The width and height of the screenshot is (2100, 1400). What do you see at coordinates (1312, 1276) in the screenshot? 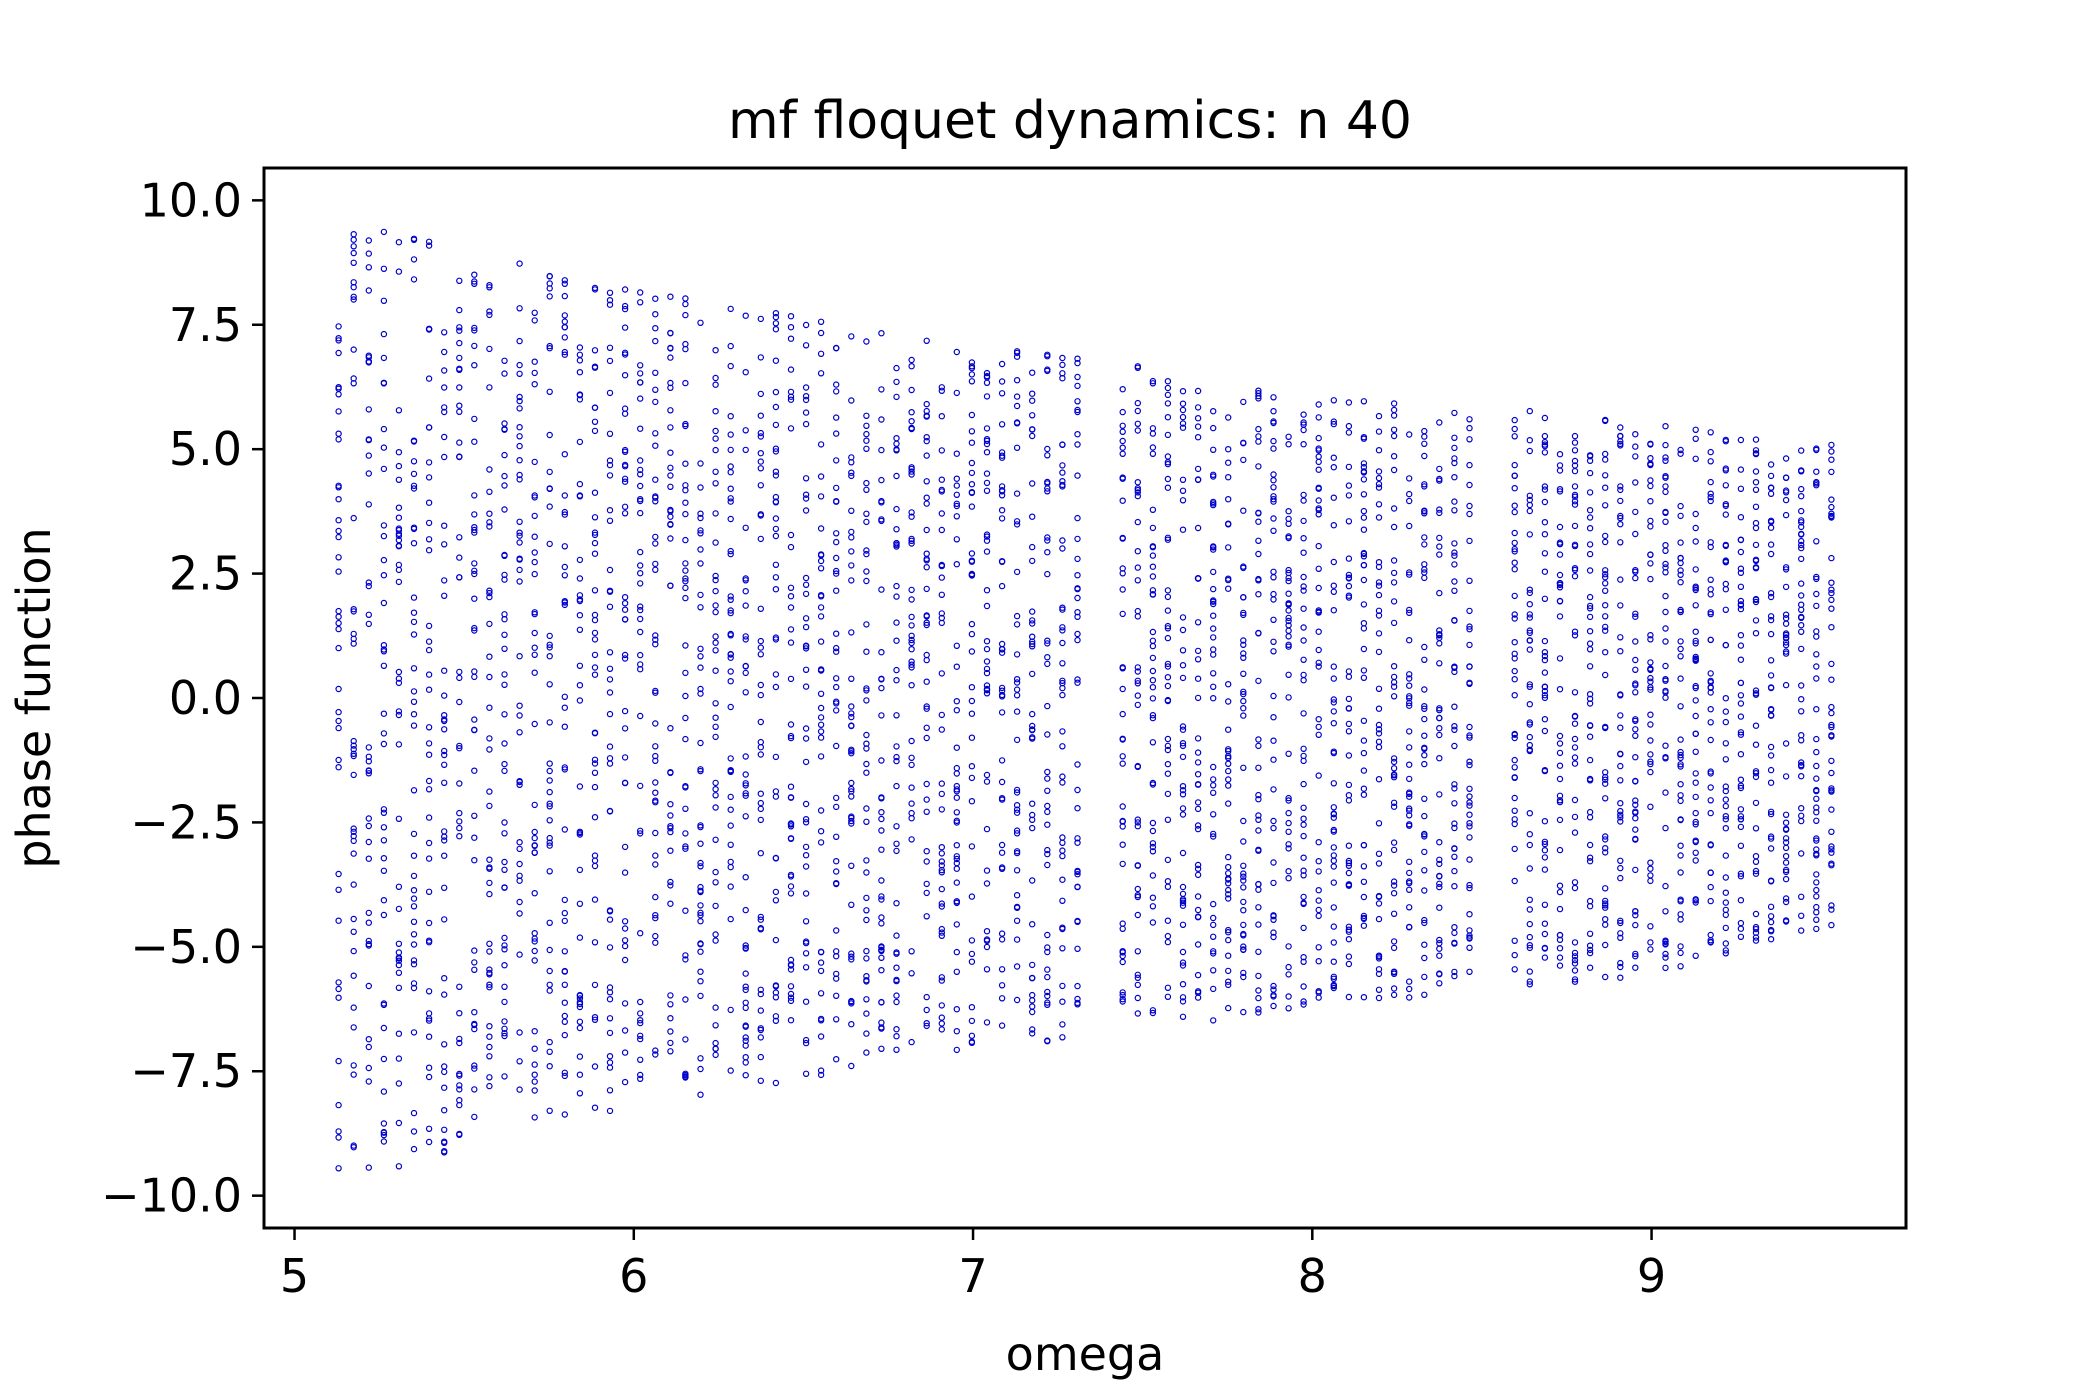
I see `x-tick-label: 8` at bounding box center [1312, 1276].